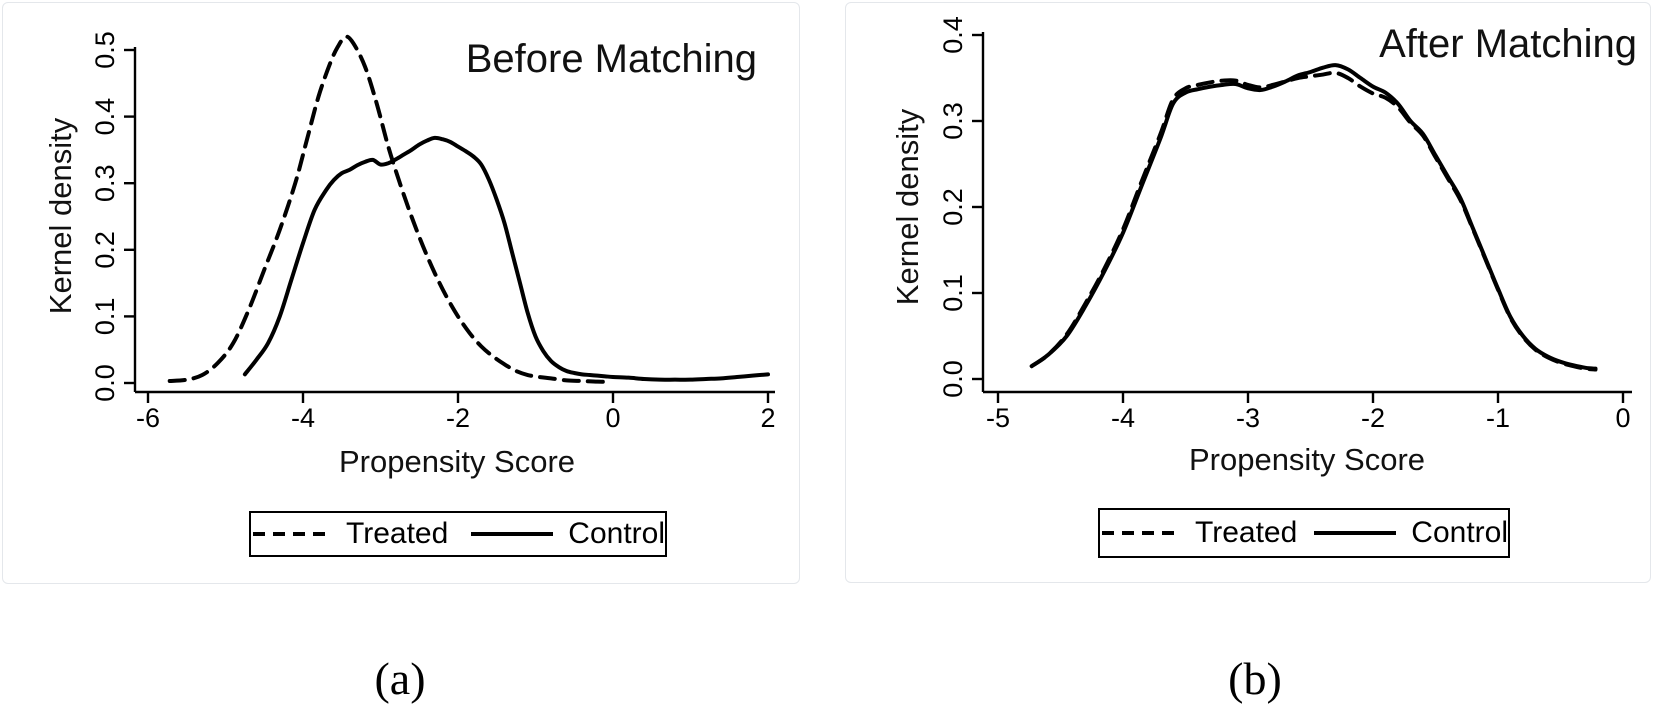  What do you see at coordinates (458, 534) in the screenshot?
I see `legend-before: Treated Control` at bounding box center [458, 534].